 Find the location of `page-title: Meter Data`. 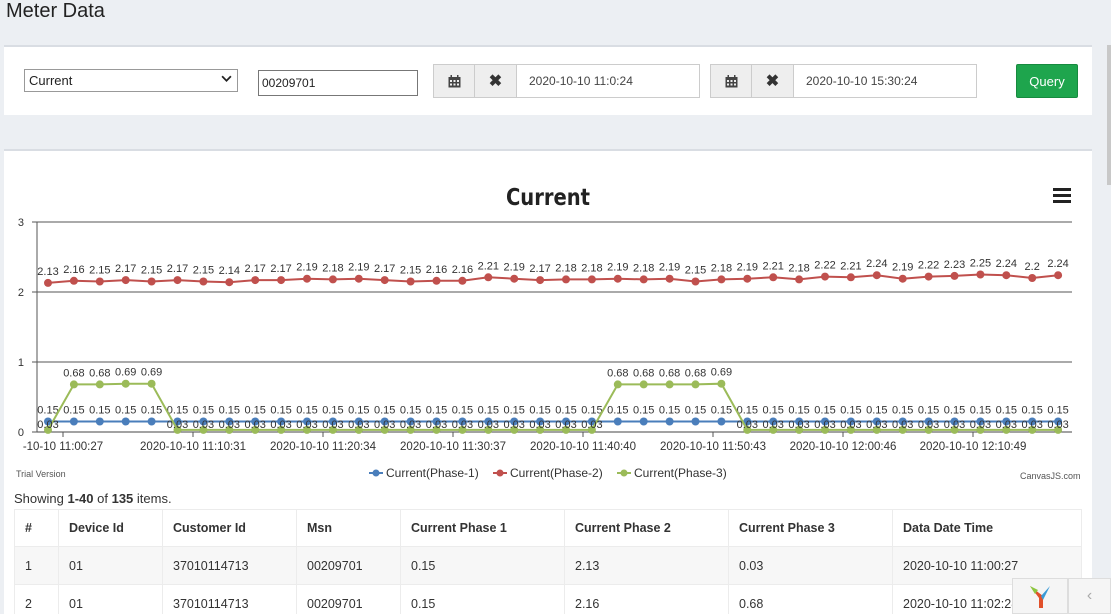

page-title: Meter Data is located at coordinates (55, 11).